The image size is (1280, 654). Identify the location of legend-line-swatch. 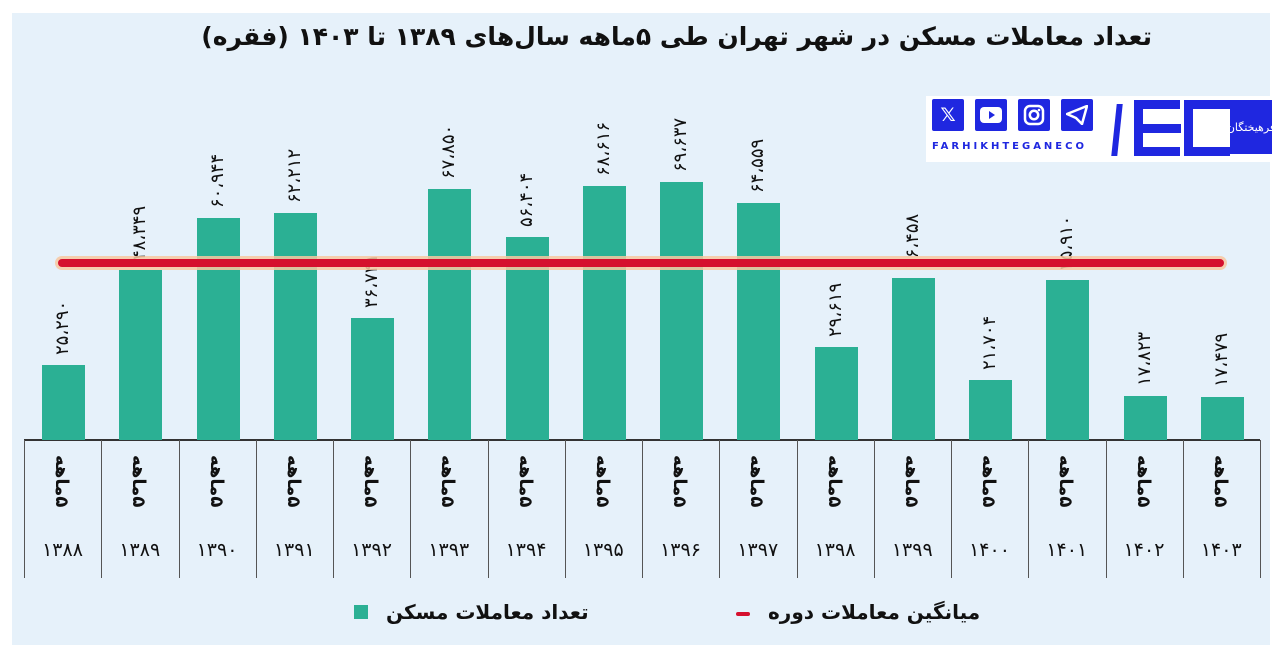
(743, 614).